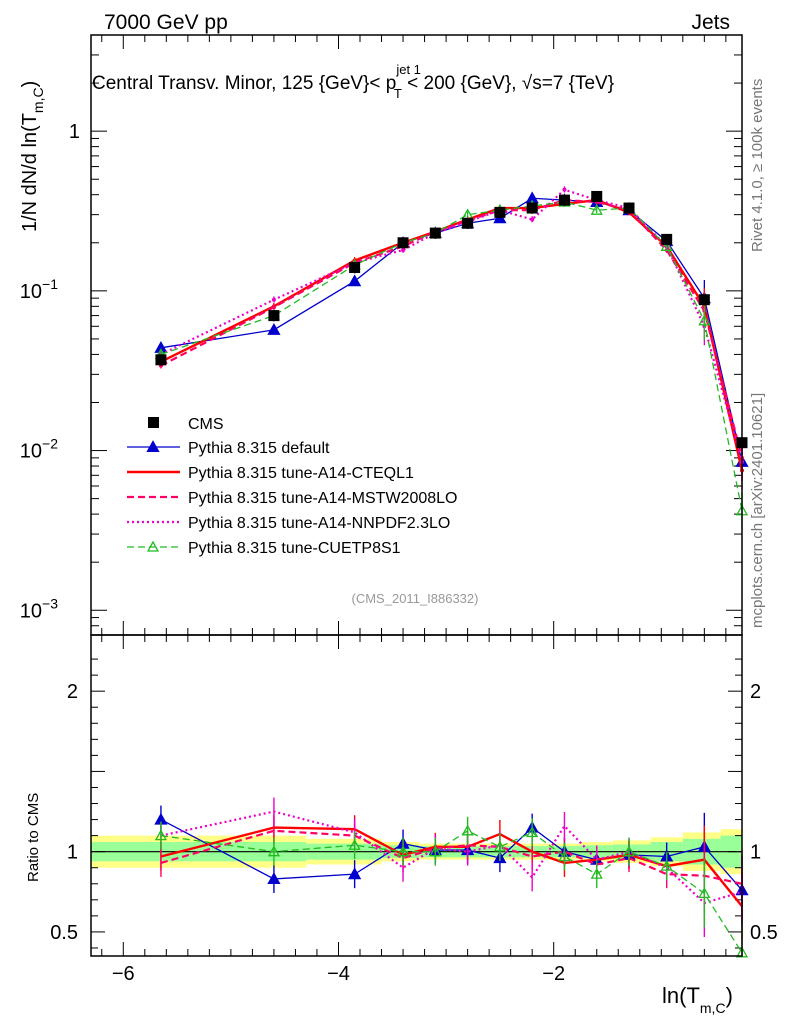 This screenshot has height=1024, width=786. Describe the element at coordinates (166, 22) in the screenshot. I see `energy-label: 7000 GeV pp` at that location.